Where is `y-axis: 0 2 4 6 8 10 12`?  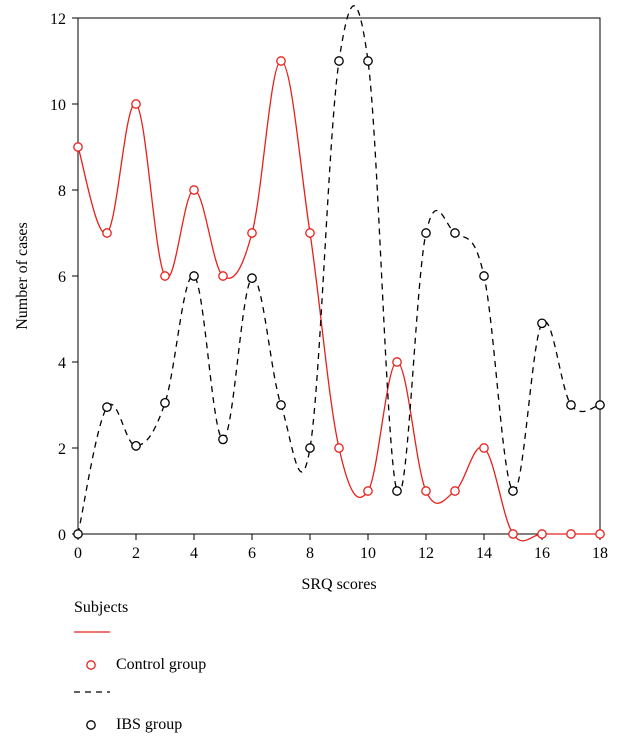 y-axis: 0 2 4 6 8 10 12 is located at coordinates (64, 277).